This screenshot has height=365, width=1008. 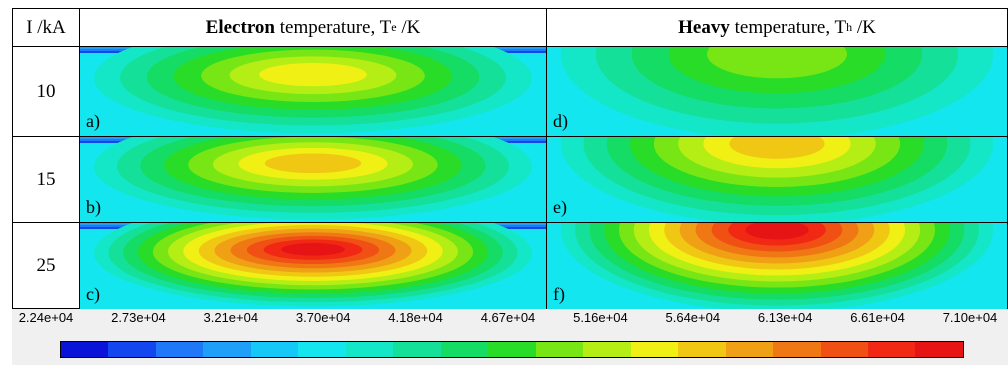 I want to click on colorbar-tick-label: 2.73e+04, so click(x=138, y=317).